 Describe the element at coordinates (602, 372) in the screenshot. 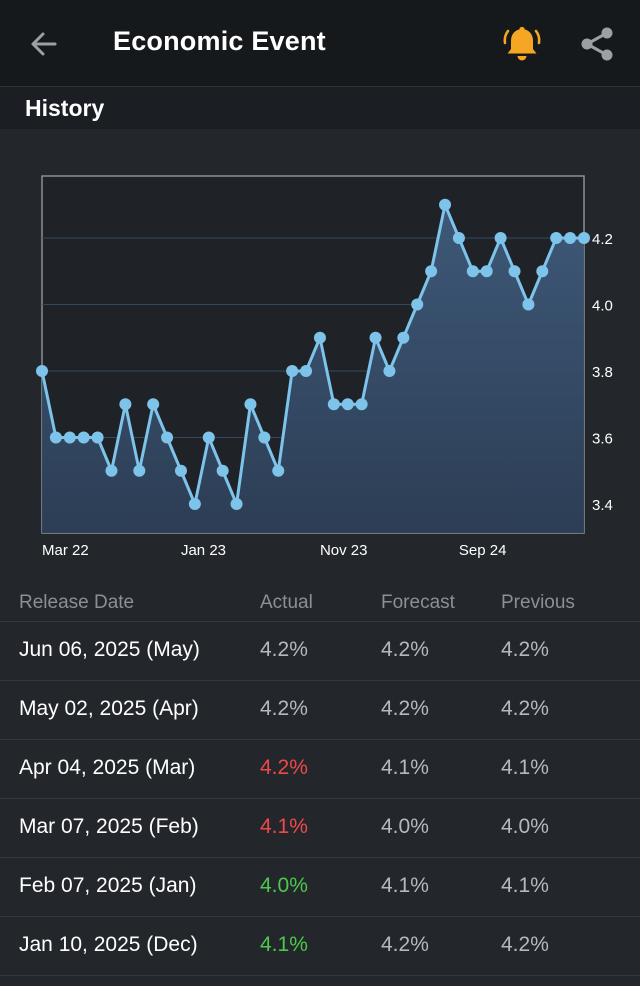

I see `y-tick-label: 3.8` at that location.